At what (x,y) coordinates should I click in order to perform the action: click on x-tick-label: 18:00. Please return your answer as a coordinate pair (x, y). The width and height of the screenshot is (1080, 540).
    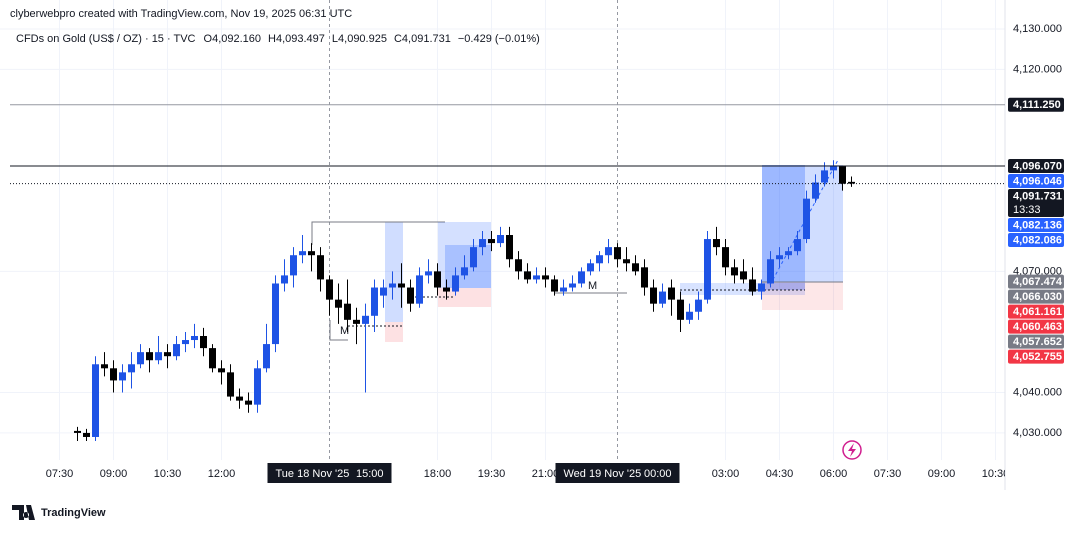
    Looking at the image, I should click on (438, 474).